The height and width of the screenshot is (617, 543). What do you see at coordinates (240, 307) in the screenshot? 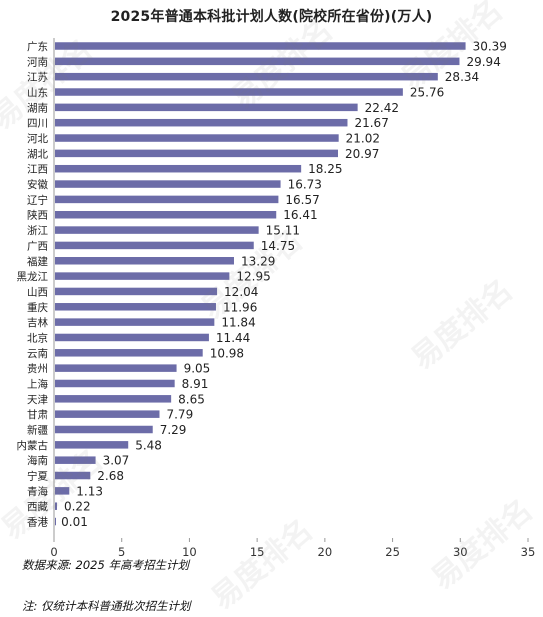
I see `value-label: 11.96` at bounding box center [240, 307].